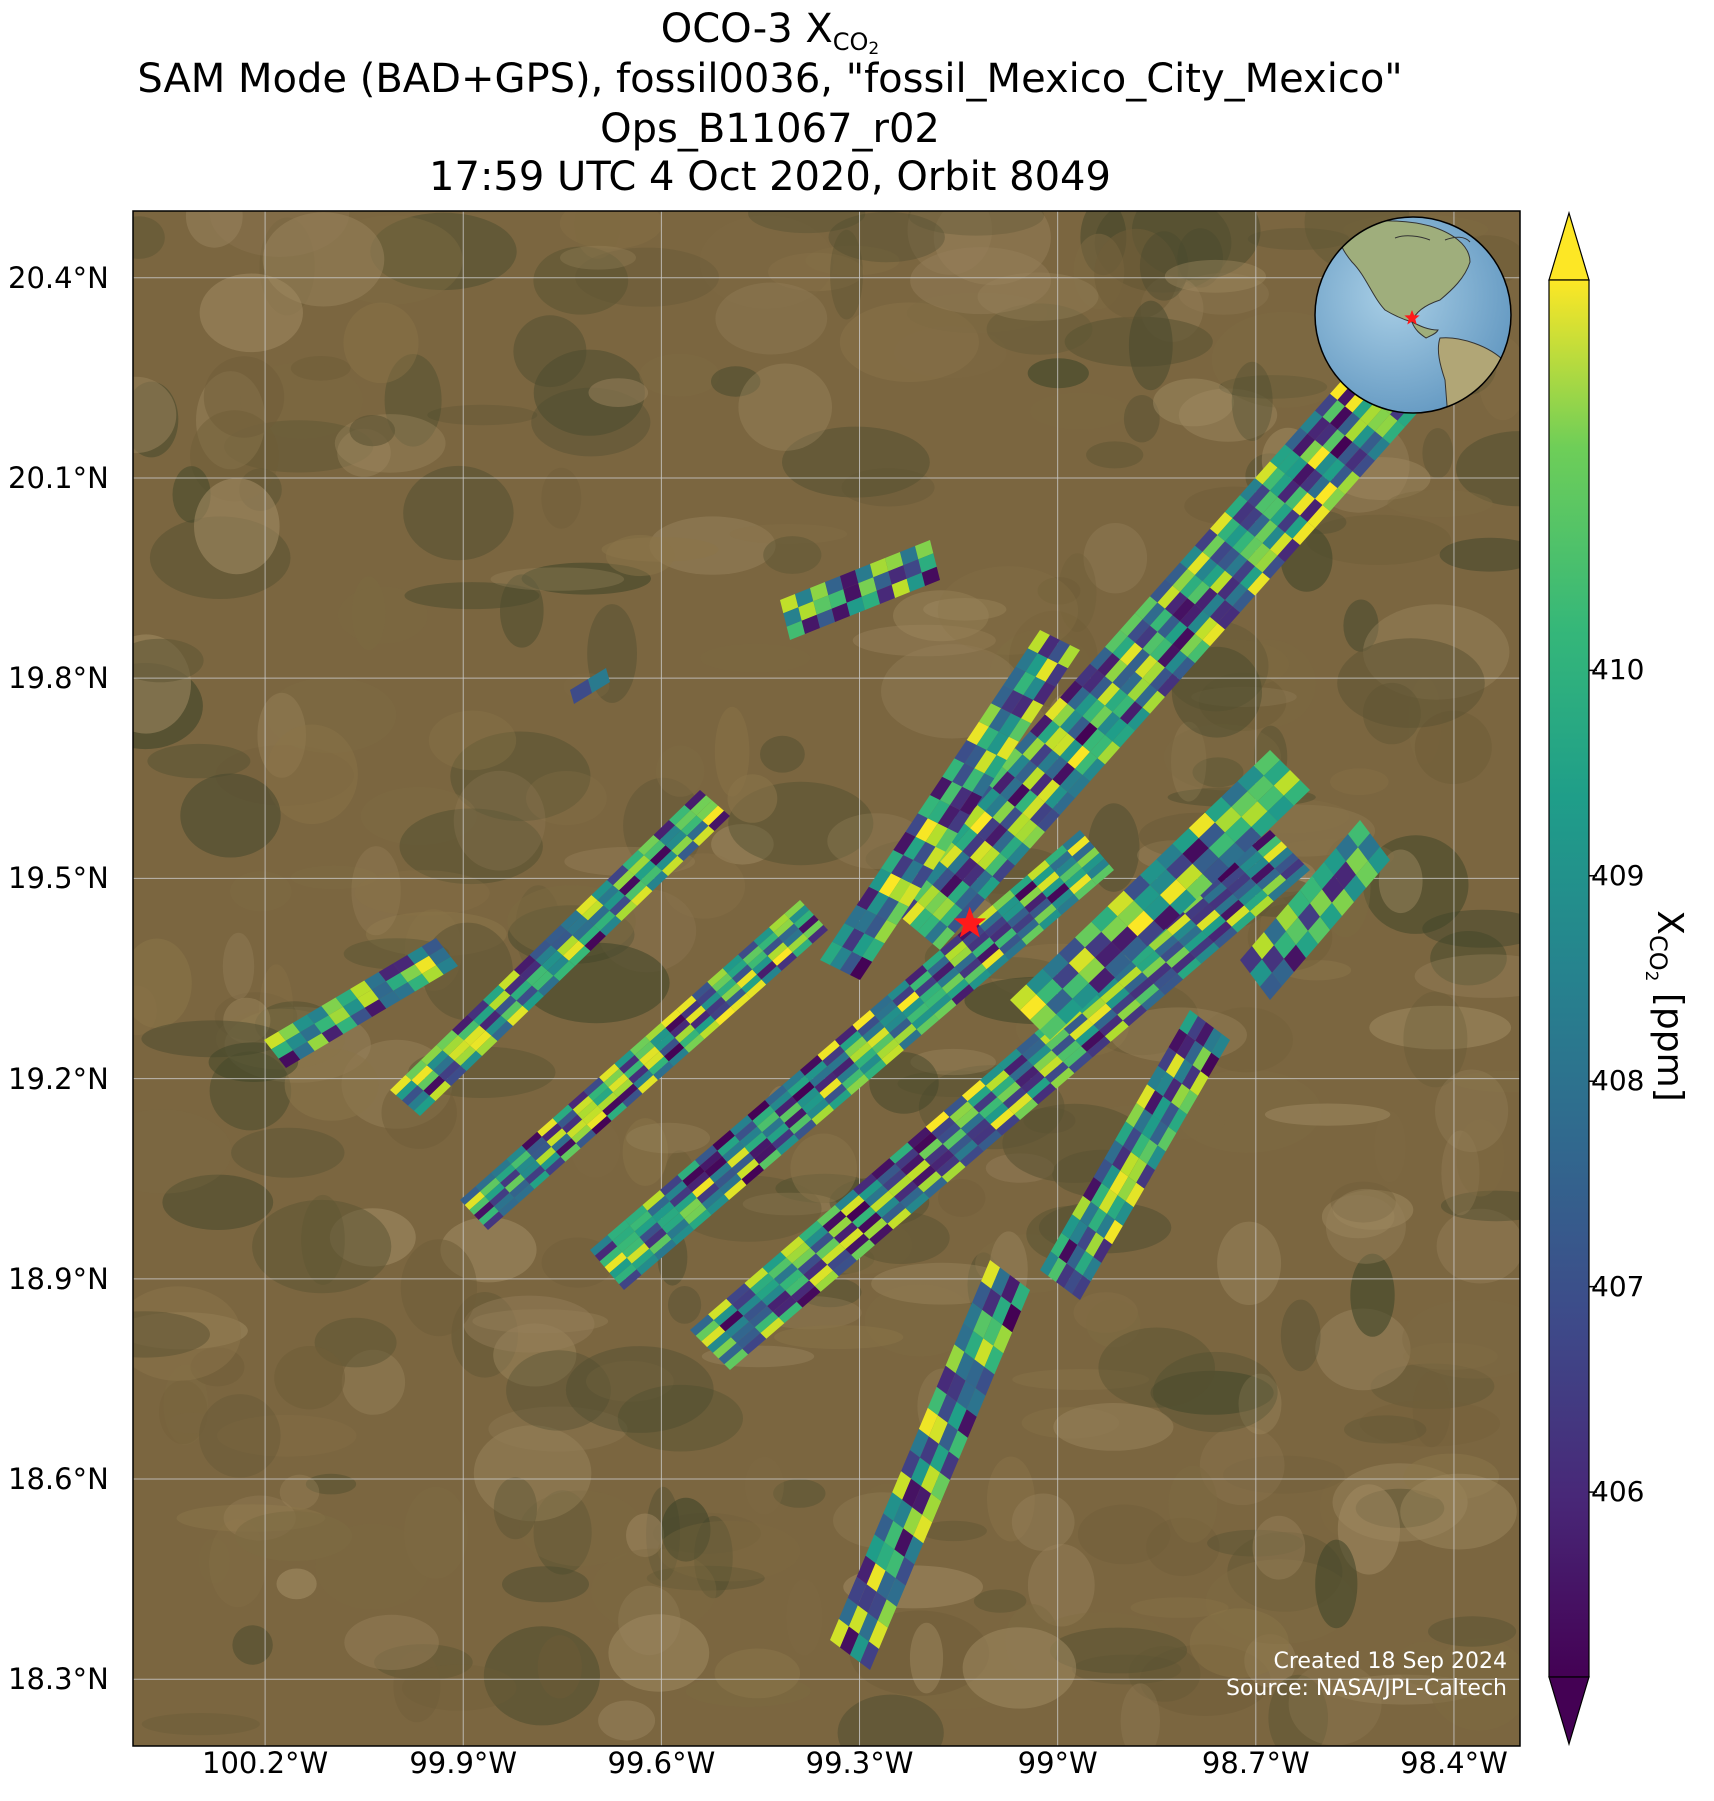  I want to click on lon-tick-label: 100.2°W, so click(265, 1763).